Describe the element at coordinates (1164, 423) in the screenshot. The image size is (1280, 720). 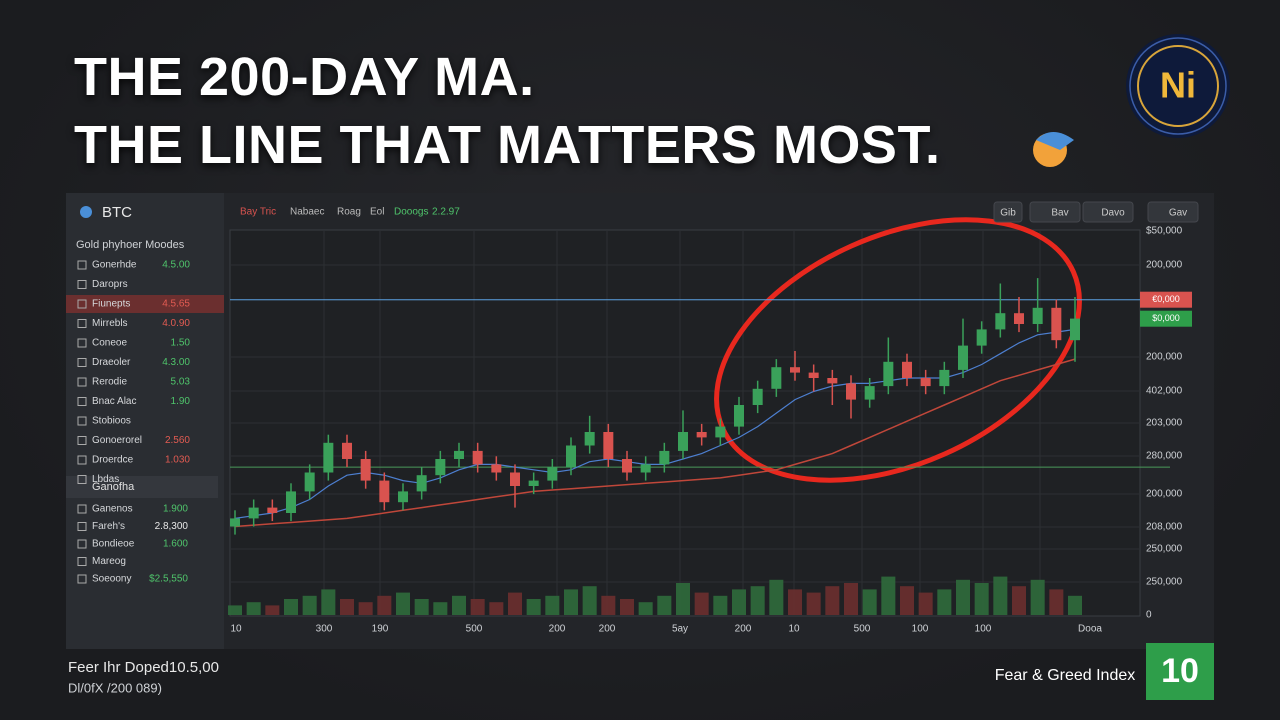
I see `y-tick-label: 203,000` at that location.